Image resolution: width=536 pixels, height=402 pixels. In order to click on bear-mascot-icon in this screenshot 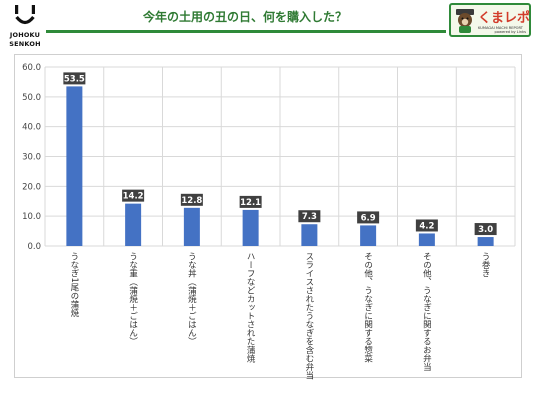, I will do `click(465, 21)`.